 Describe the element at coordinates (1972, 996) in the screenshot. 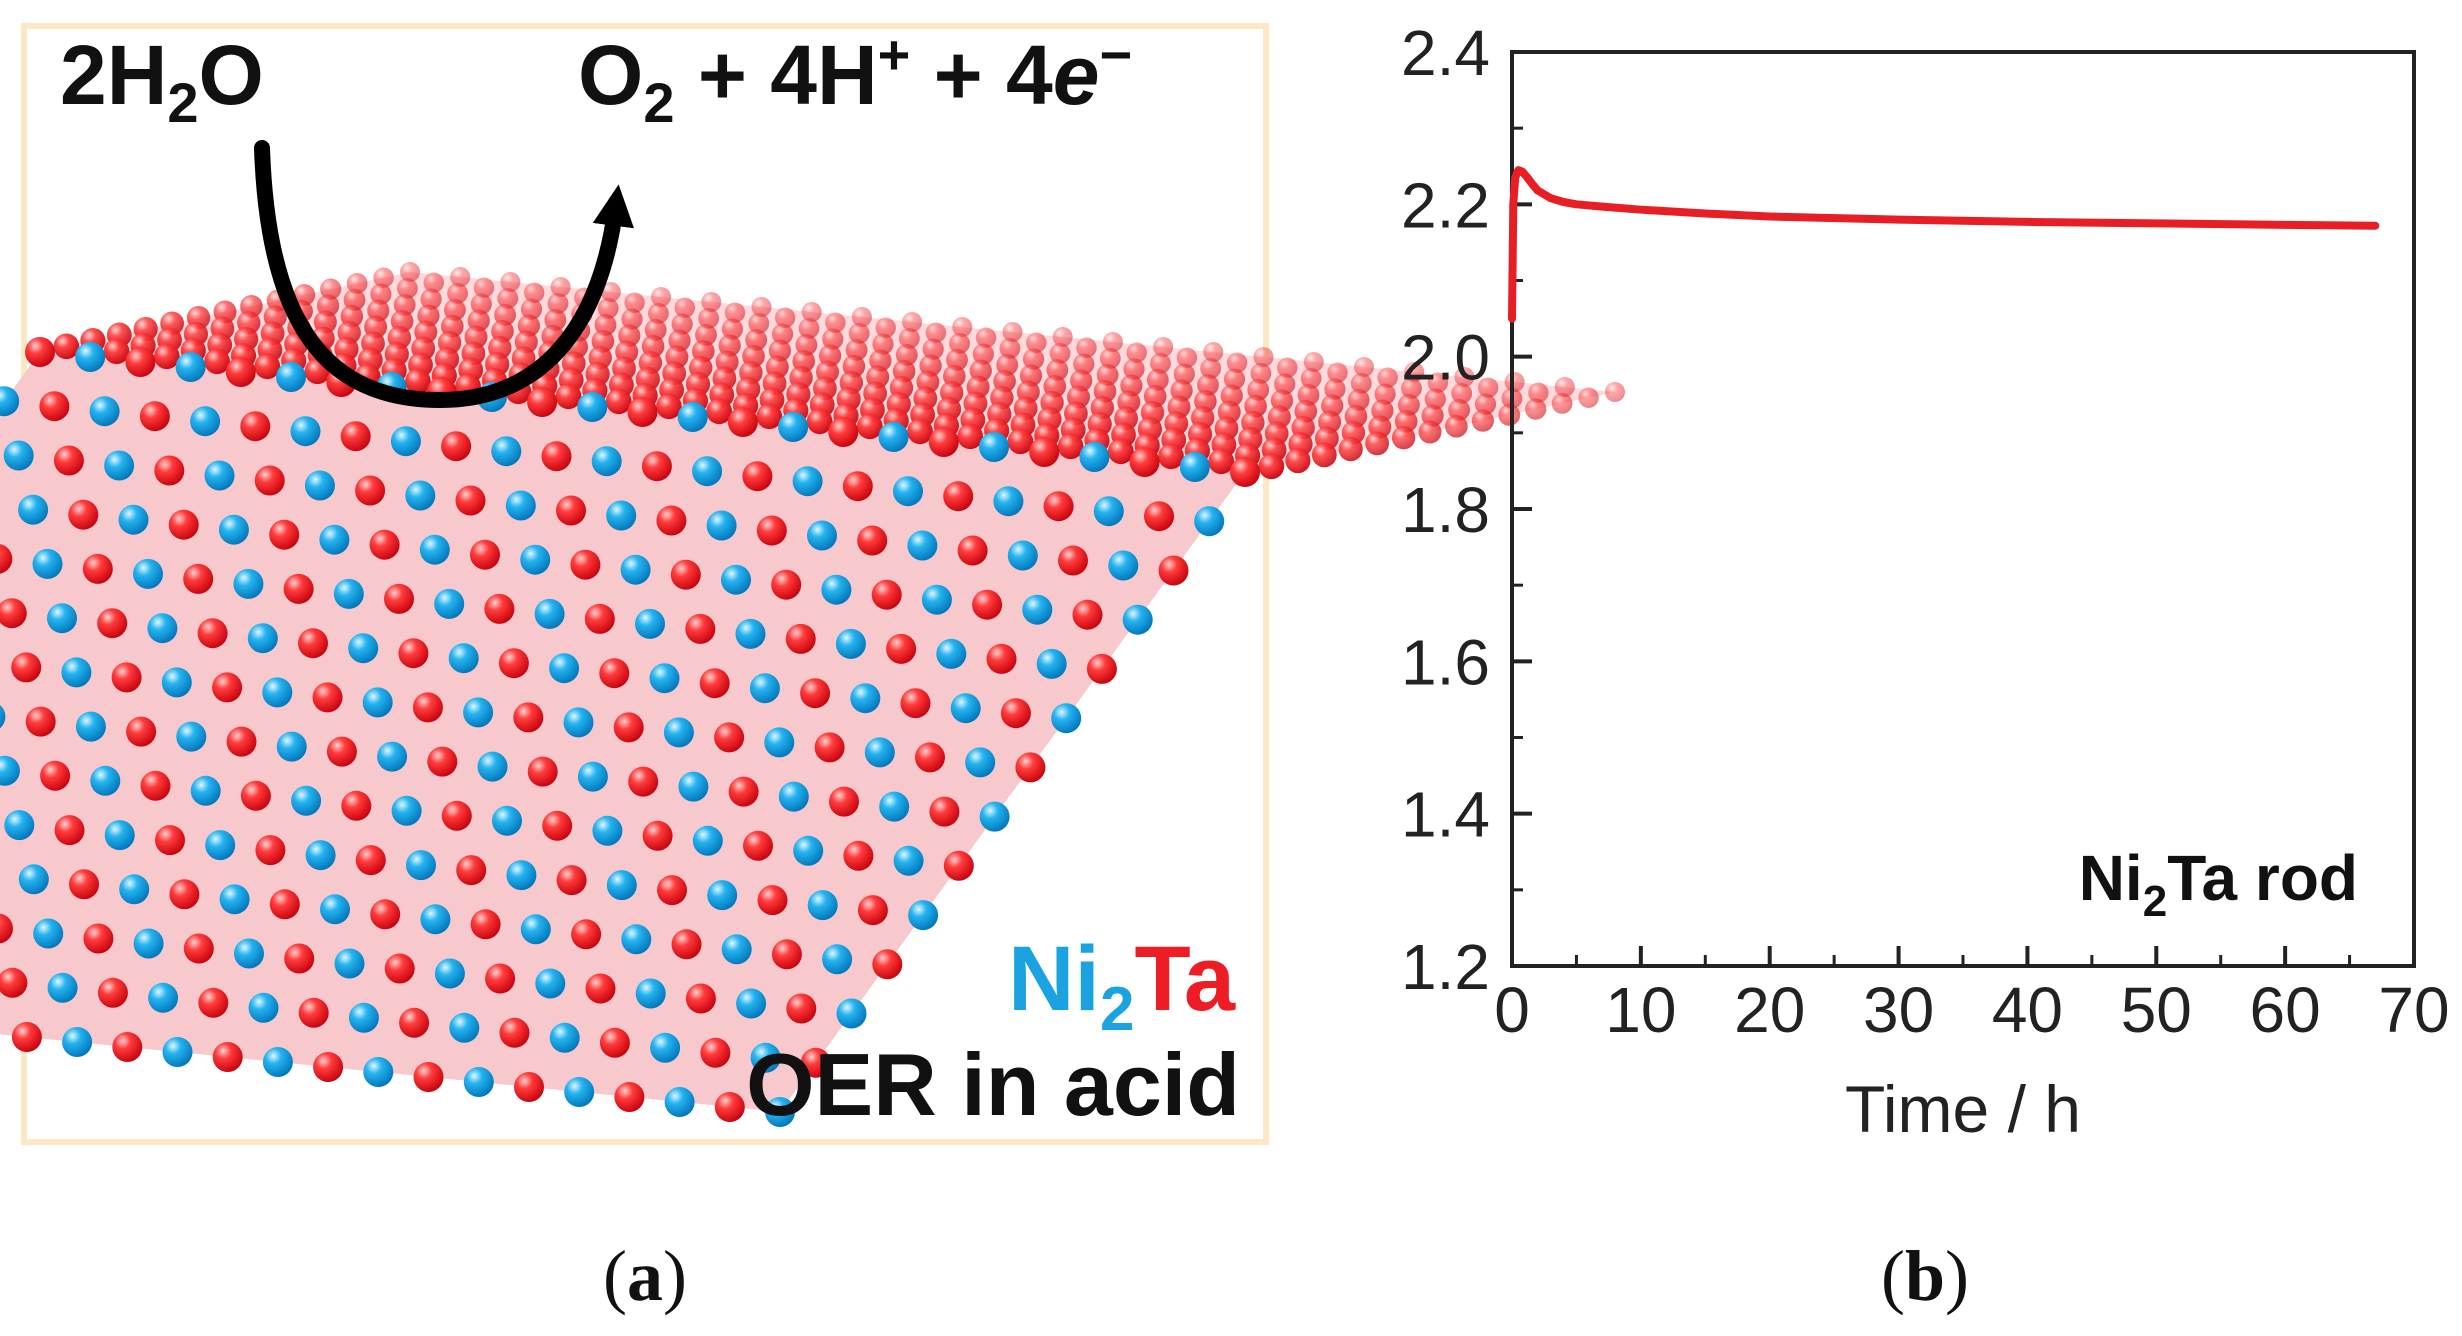

I see `x-axis-ticks: 0 10 20 30 40 50 60 70` at that location.